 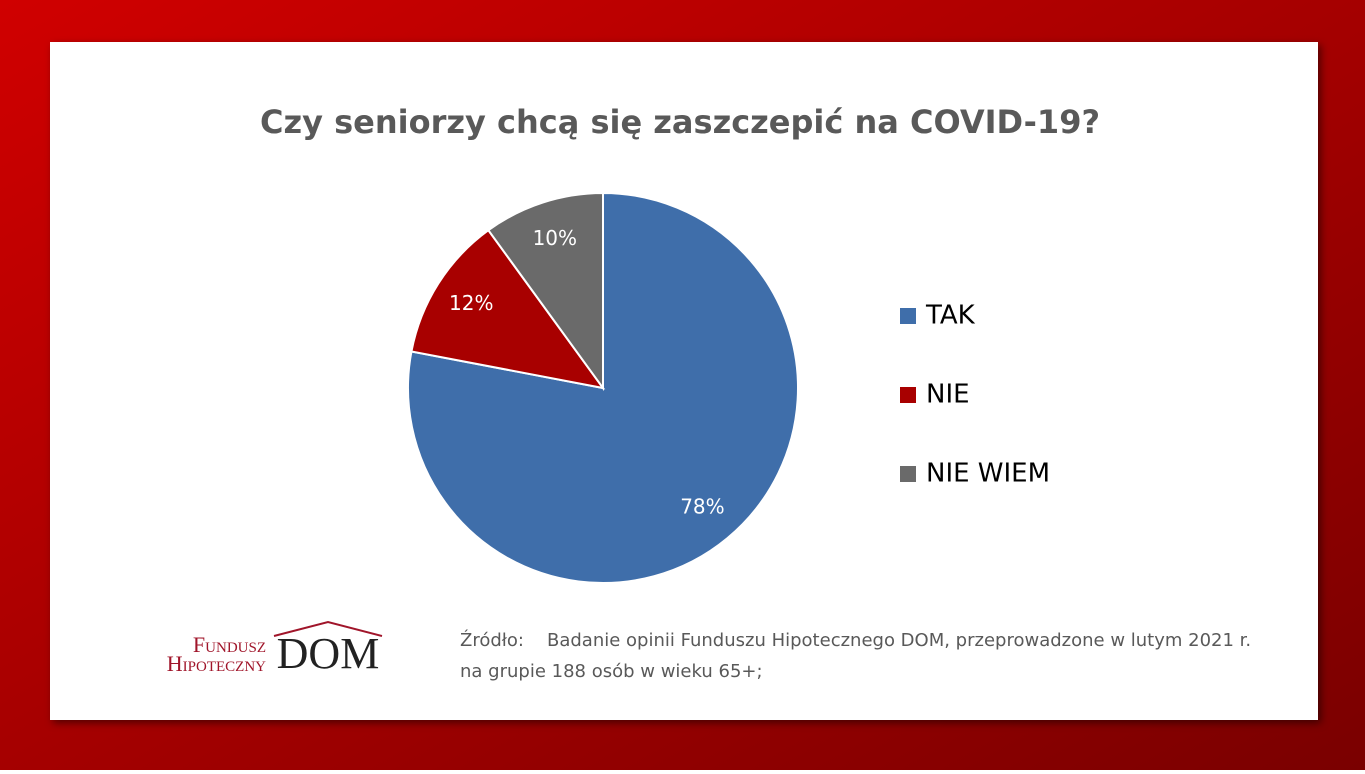 I want to click on pie: 78% 12% 10%, so click(x=603, y=387).